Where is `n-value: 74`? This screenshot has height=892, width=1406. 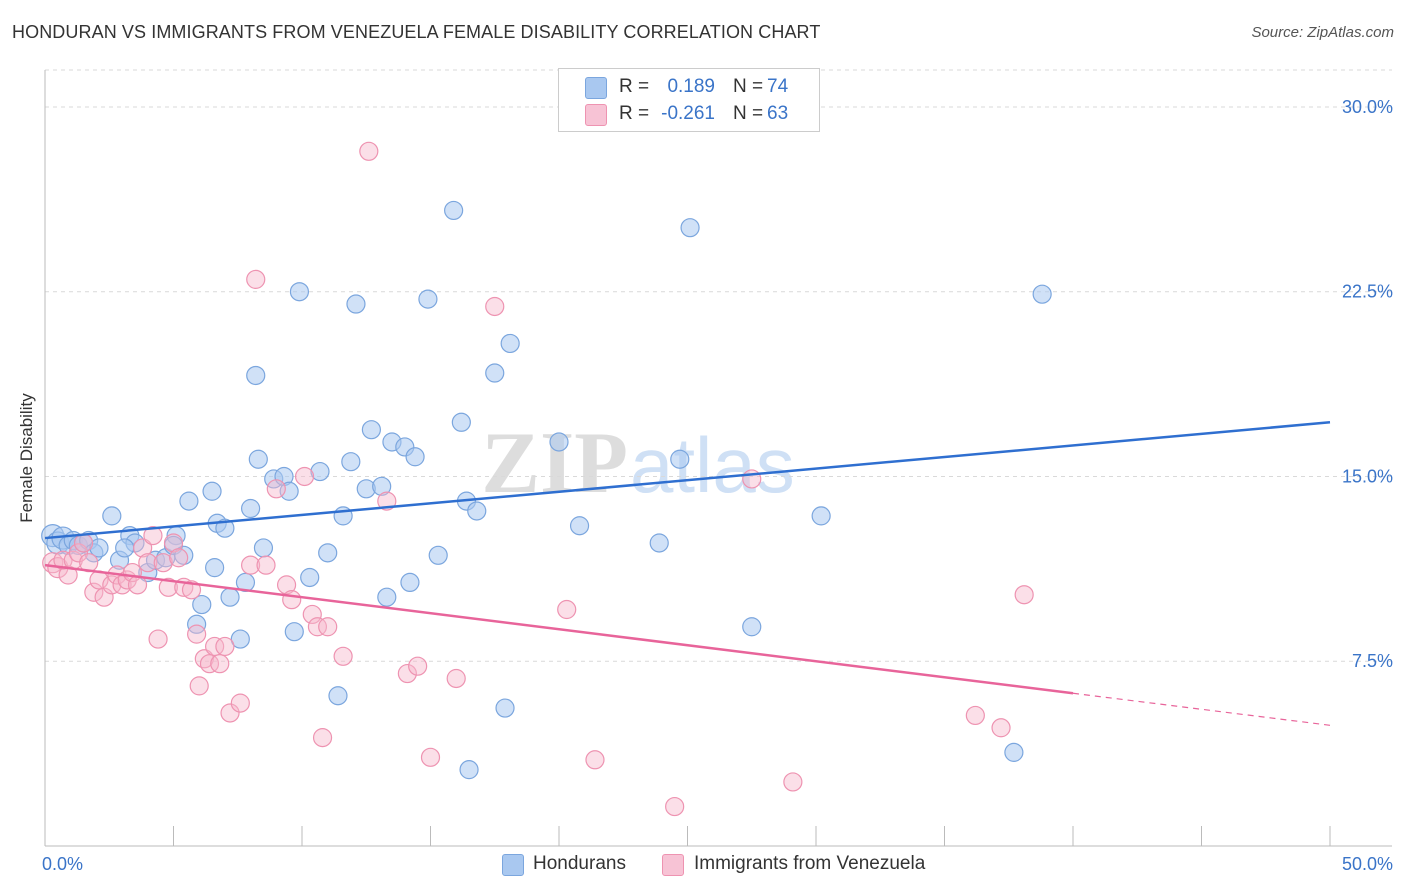
n-value: 74 is located at coordinates (778, 86).